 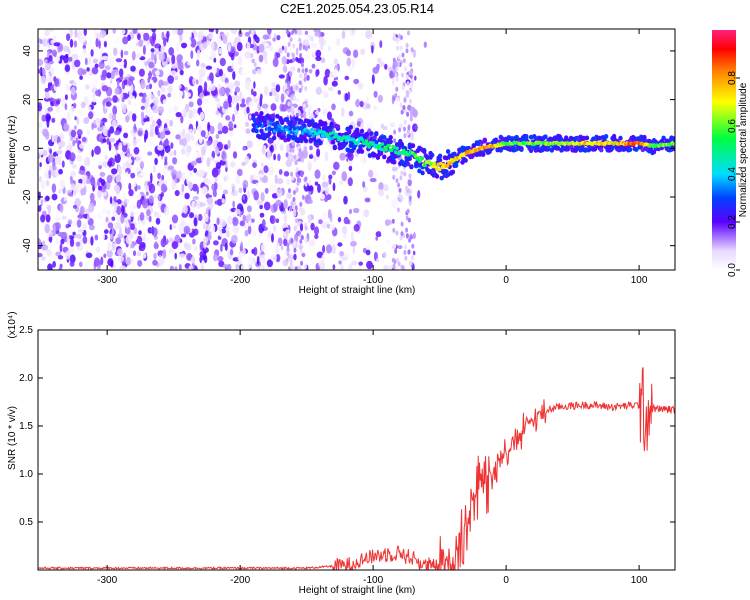 What do you see at coordinates (732, 174) in the screenshot?
I see `colorbar-tick-label: 0.4` at bounding box center [732, 174].